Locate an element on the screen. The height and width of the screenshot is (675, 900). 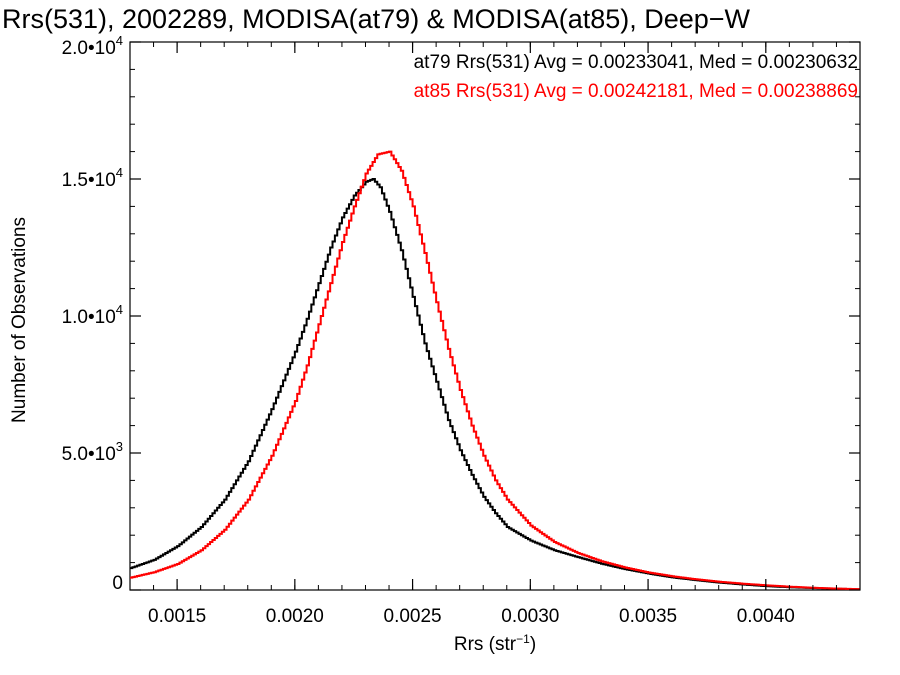
x-tick-label: 0.0020 is located at coordinates (295, 616).